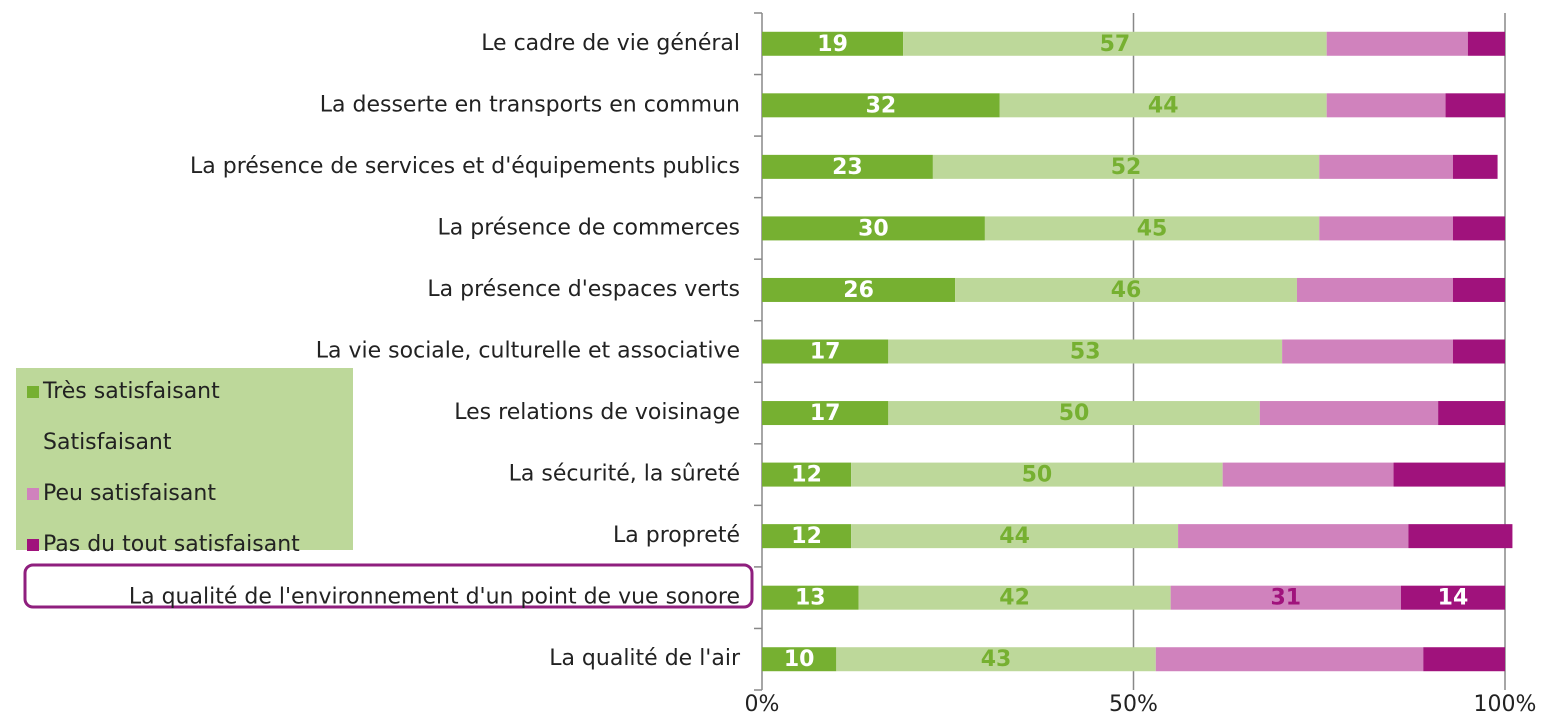 The image size is (1545, 717). Describe the element at coordinates (762, 704) in the screenshot. I see `x-tick-label: 0%` at that location.